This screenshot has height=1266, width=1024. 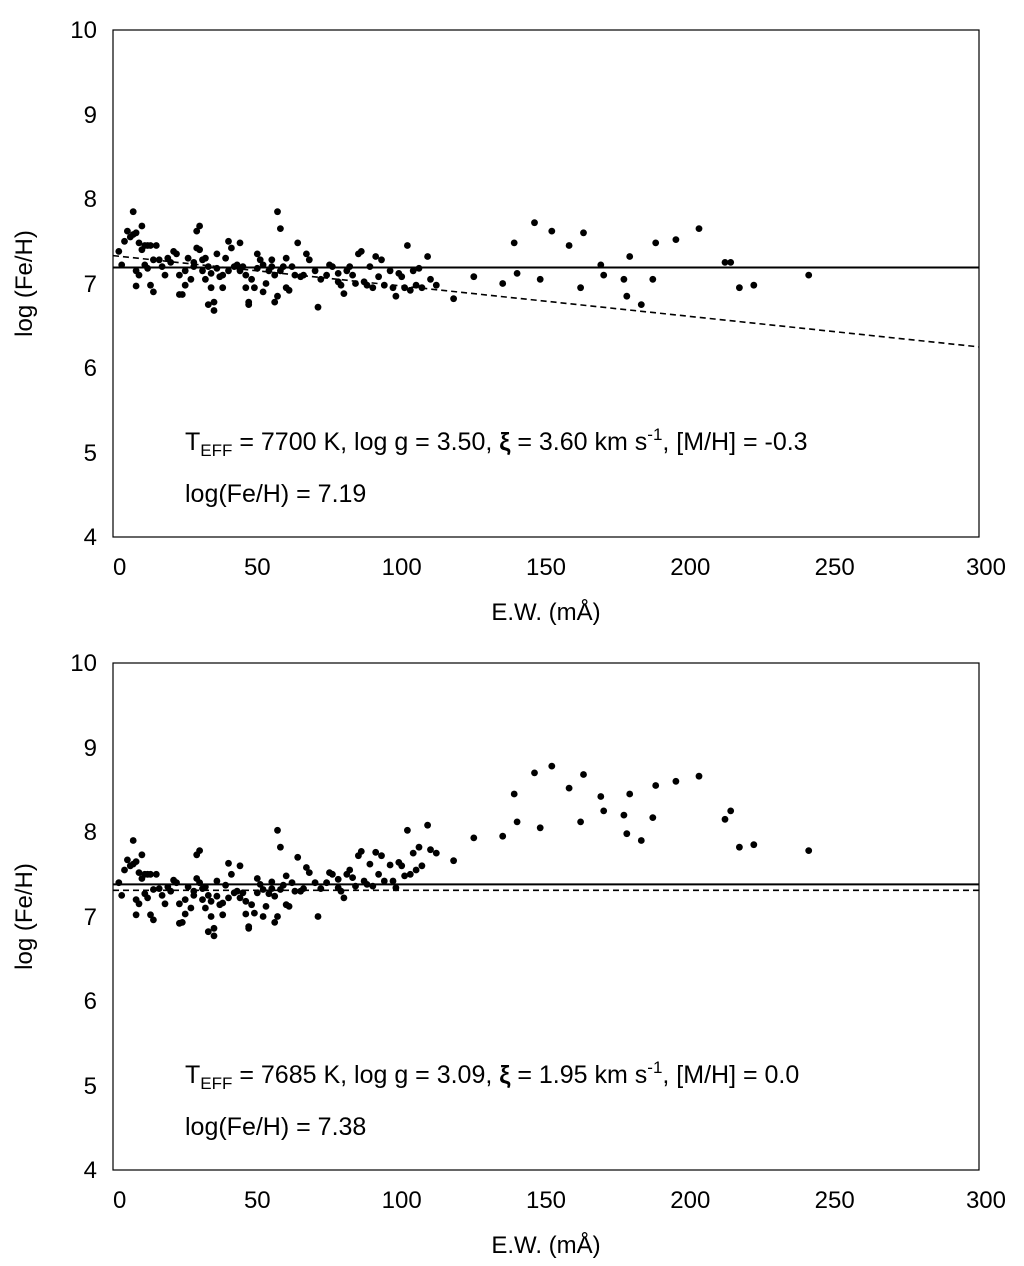 I want to click on y-axis-label: log (Fe/H), so click(x=24, y=916).